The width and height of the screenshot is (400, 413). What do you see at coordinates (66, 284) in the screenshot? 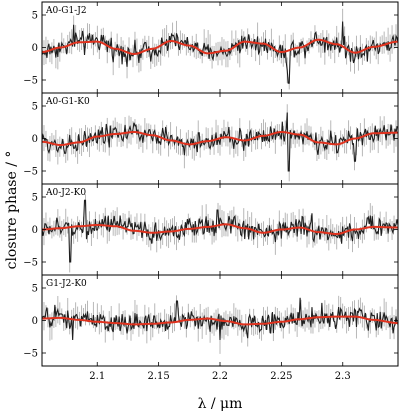
I see `panel-title: G1-J2-K0` at bounding box center [66, 284].